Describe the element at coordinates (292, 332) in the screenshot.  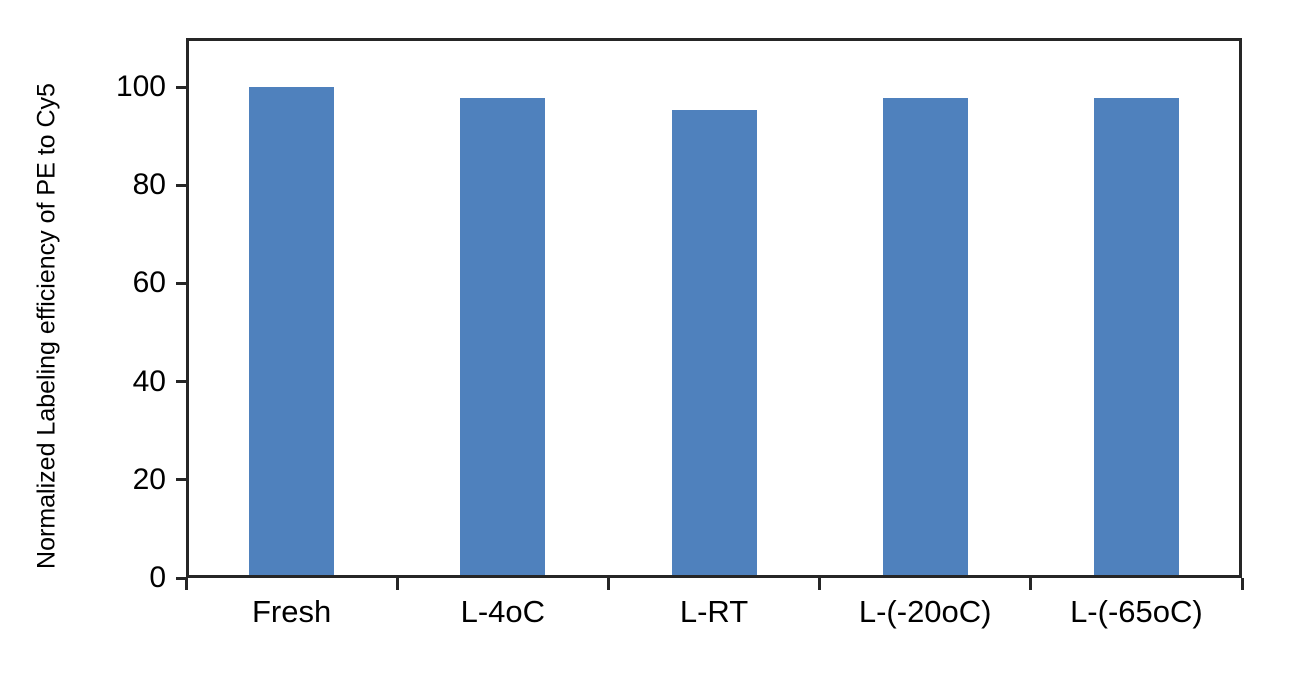
I see `bar-fresh` at that location.